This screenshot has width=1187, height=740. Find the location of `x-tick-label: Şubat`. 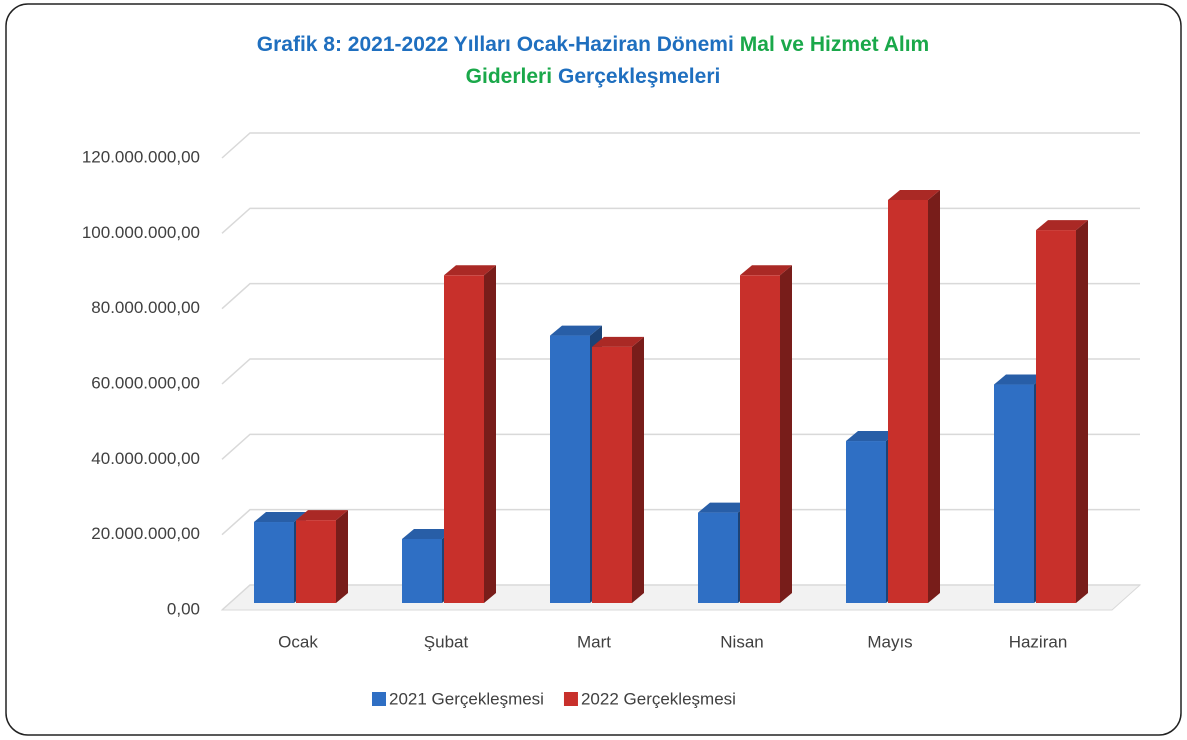

x-tick-label: Şubat is located at coordinates (446, 641).